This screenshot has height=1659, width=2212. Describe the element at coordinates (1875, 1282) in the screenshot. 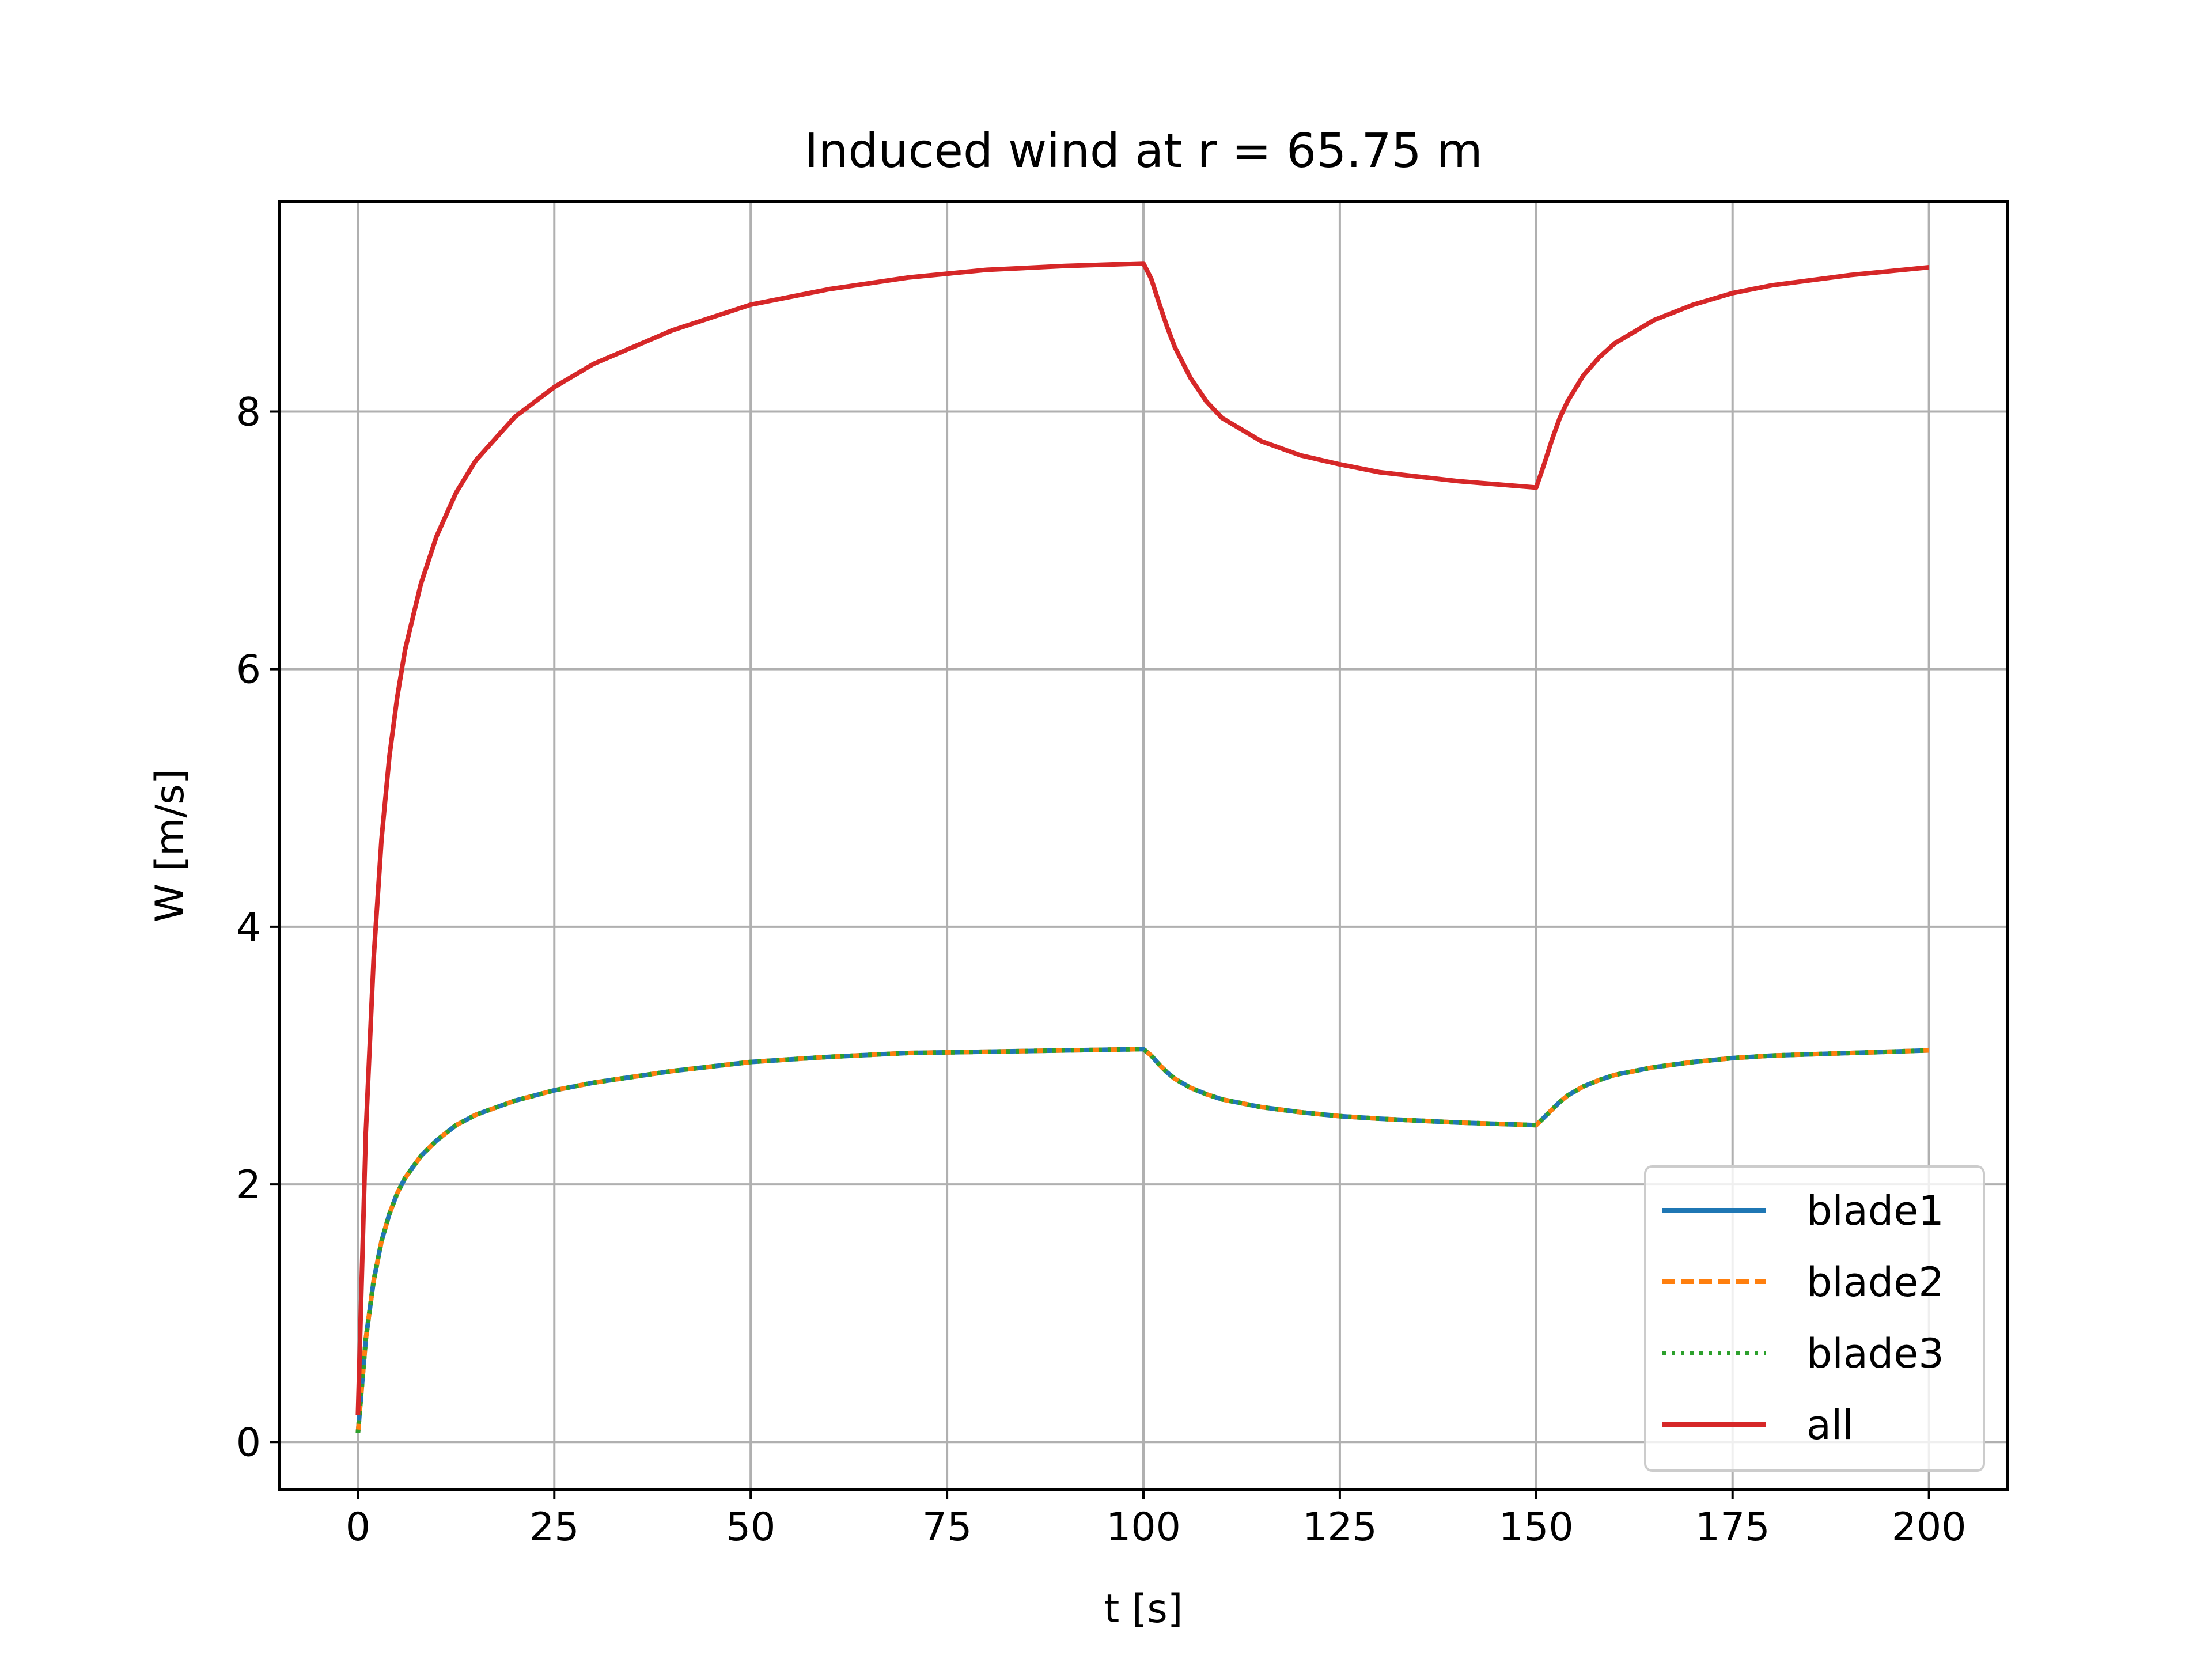

I see `legend-label-blade2: blade2` at that location.